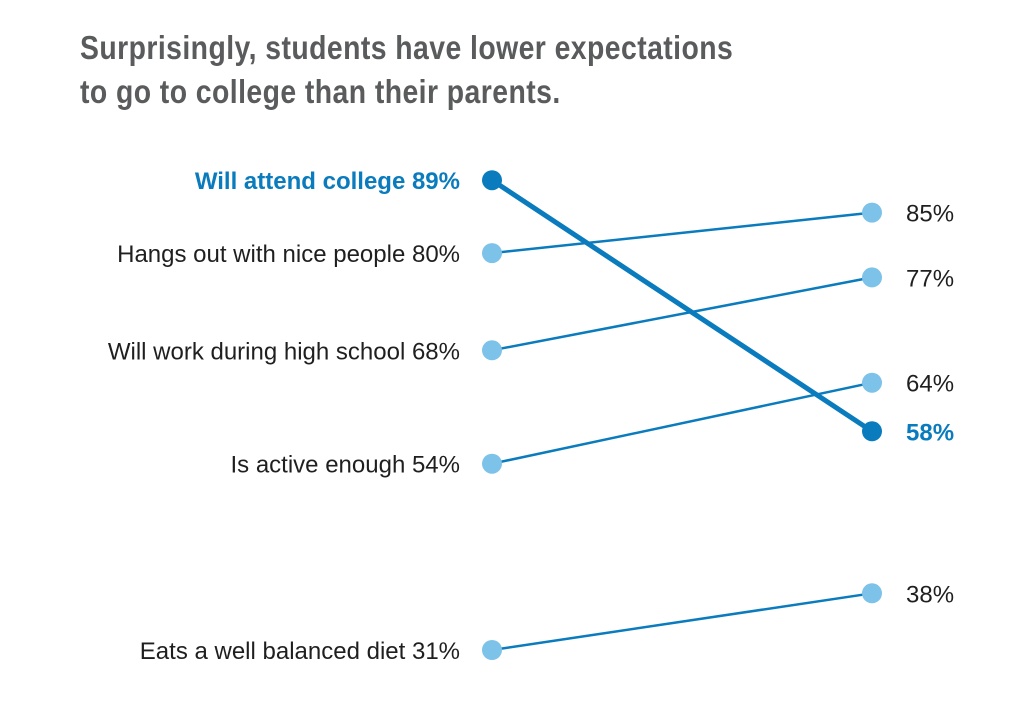  I want to click on series-1: Hangs out with nice people 80% 85%, so click(535, 235).